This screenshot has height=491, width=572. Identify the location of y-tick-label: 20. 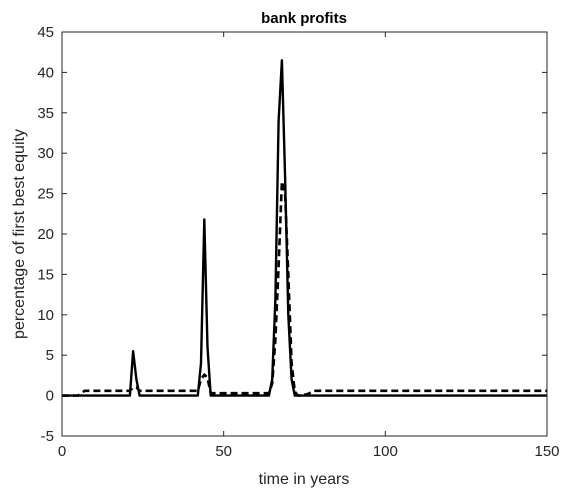
(45, 234).